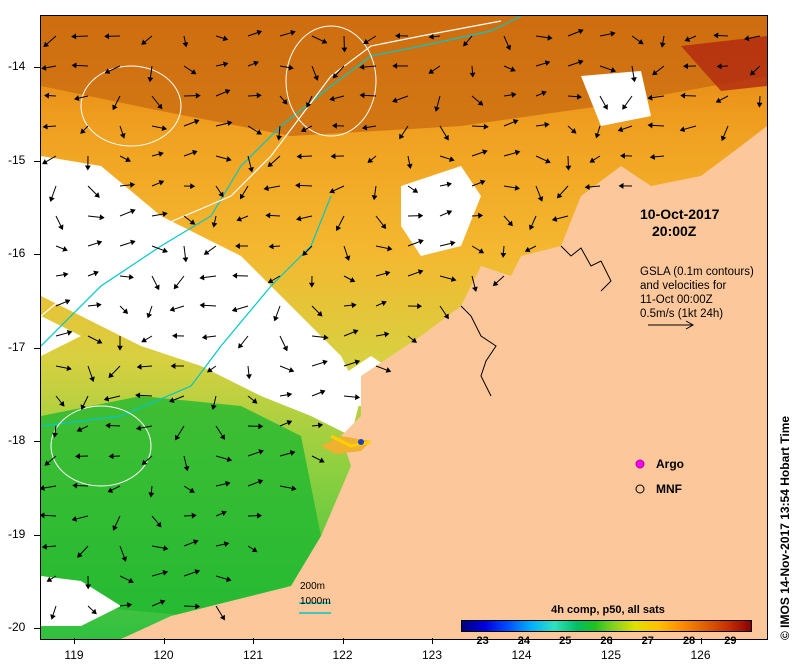 The width and height of the screenshot is (809, 672). What do you see at coordinates (616, 98) in the screenshot?
I see `cloud-mask-north` at bounding box center [616, 98].